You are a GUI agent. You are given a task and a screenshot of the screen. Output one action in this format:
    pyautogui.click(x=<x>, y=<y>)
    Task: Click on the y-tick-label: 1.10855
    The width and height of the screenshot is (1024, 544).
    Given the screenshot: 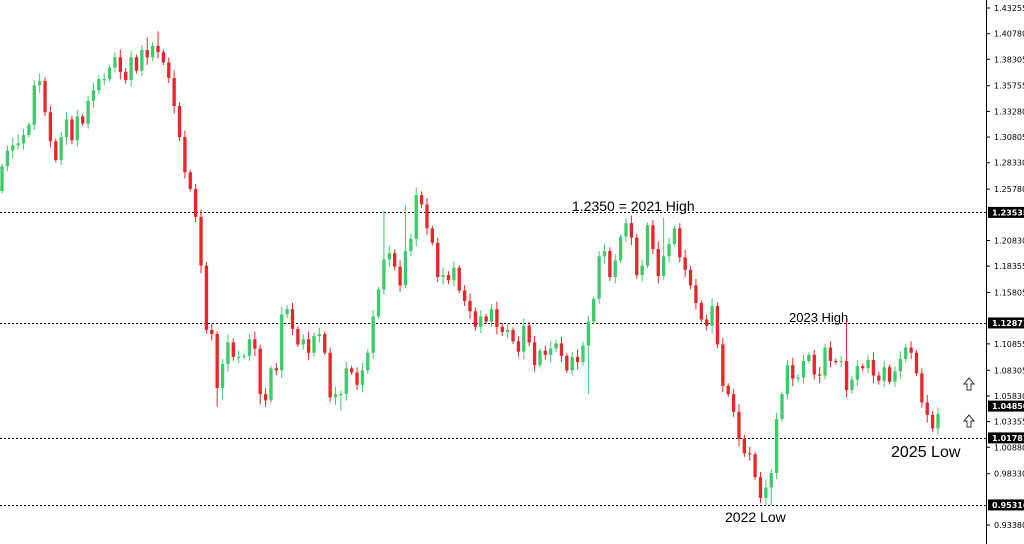 What is the action you would take?
    pyautogui.click(x=1009, y=344)
    